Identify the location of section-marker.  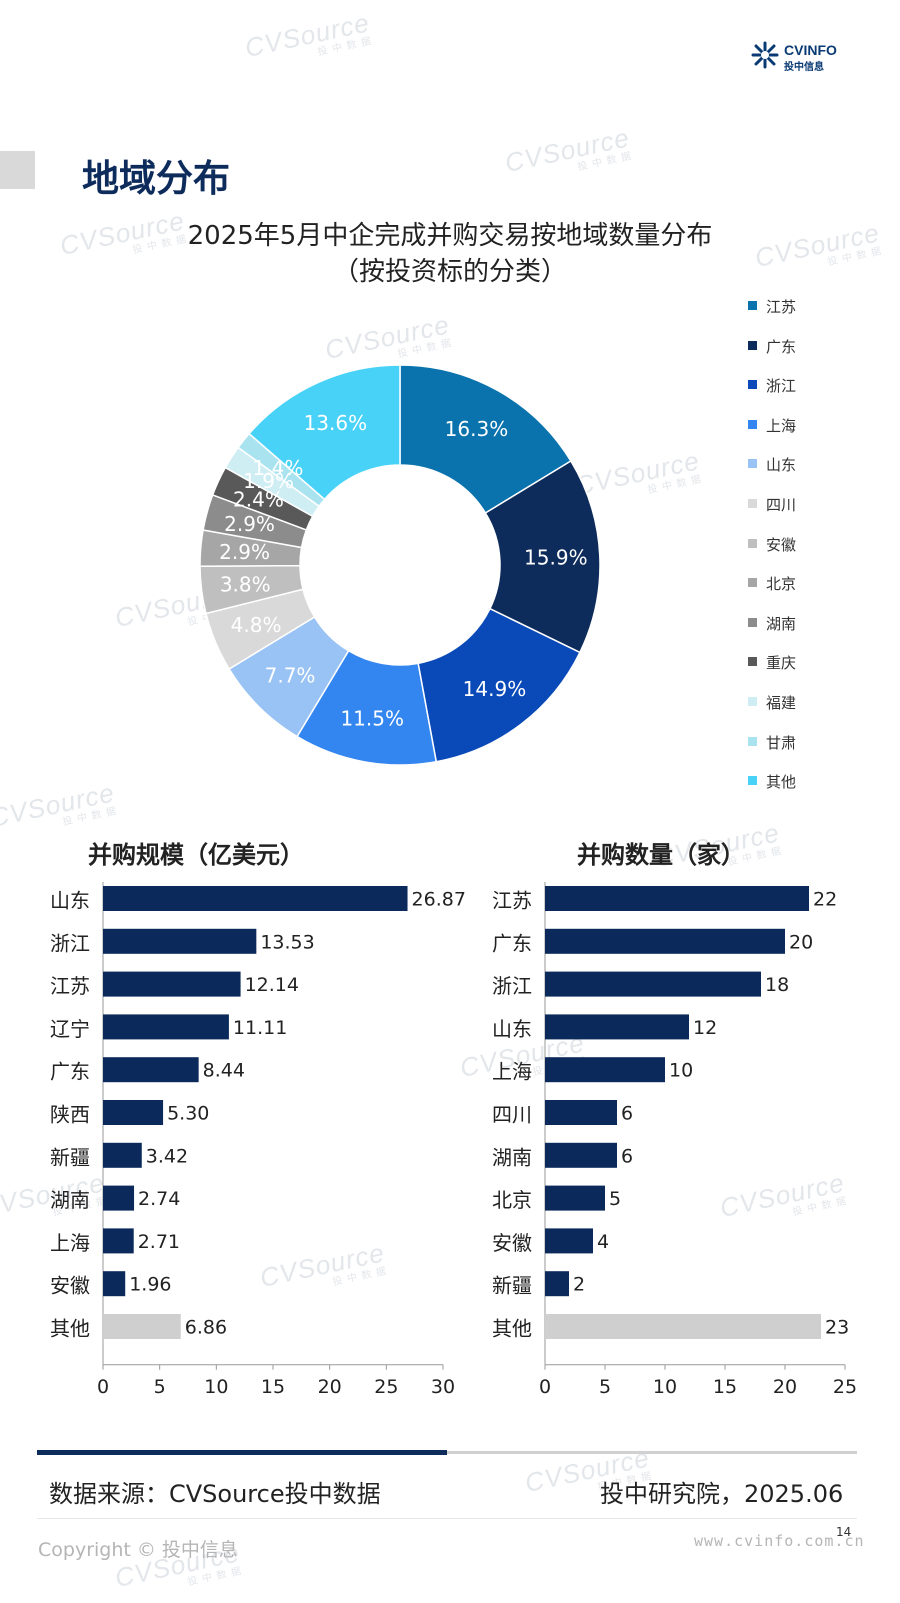
(17, 170).